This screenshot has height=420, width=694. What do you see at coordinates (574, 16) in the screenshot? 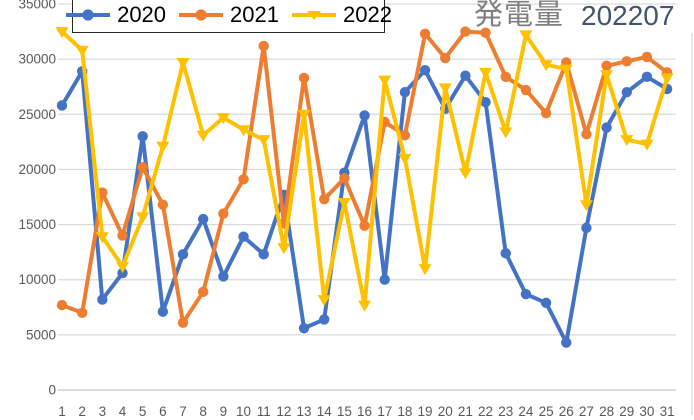
I see `title-area: 発電量 202207` at bounding box center [574, 16].